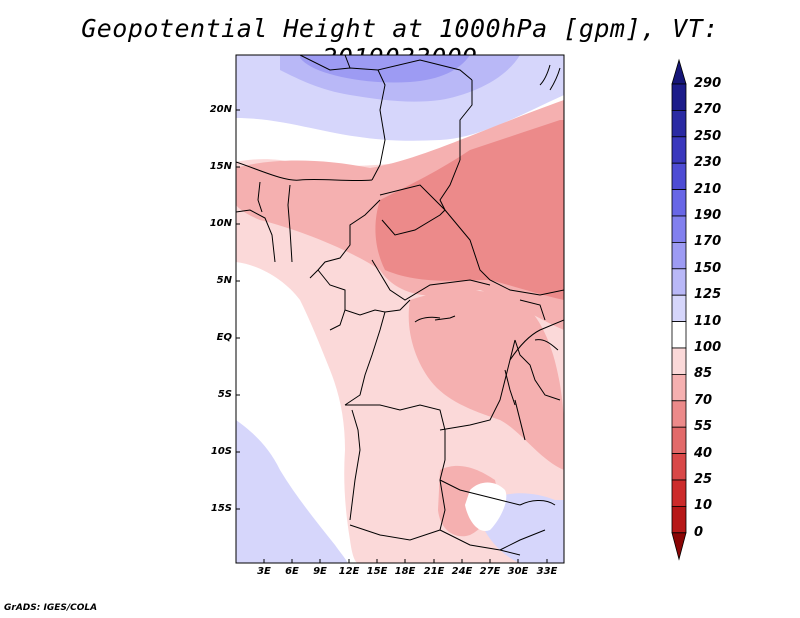  What do you see at coordinates (708, 347) in the screenshot?
I see `colorbar-label: 100` at bounding box center [708, 347].